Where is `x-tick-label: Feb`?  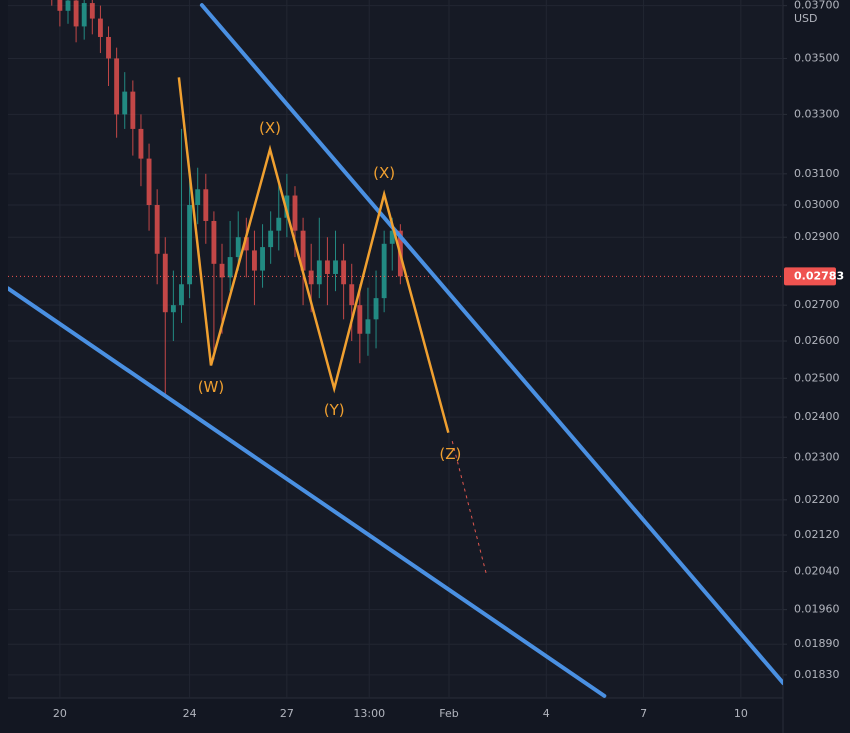 x-tick-label: Feb is located at coordinates (448, 713).